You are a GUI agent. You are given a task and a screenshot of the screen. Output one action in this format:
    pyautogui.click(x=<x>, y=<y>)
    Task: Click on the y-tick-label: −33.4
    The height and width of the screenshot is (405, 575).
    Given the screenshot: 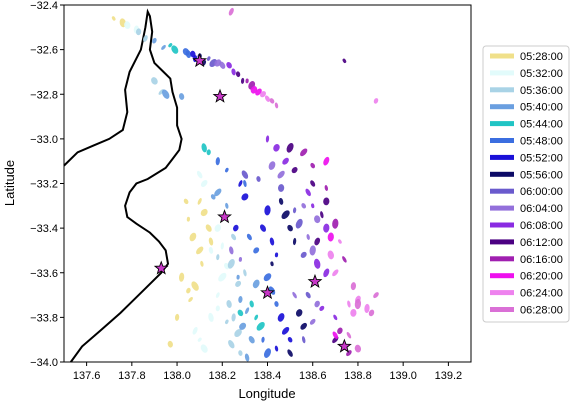 What is the action you would take?
    pyautogui.click(x=44, y=229)
    